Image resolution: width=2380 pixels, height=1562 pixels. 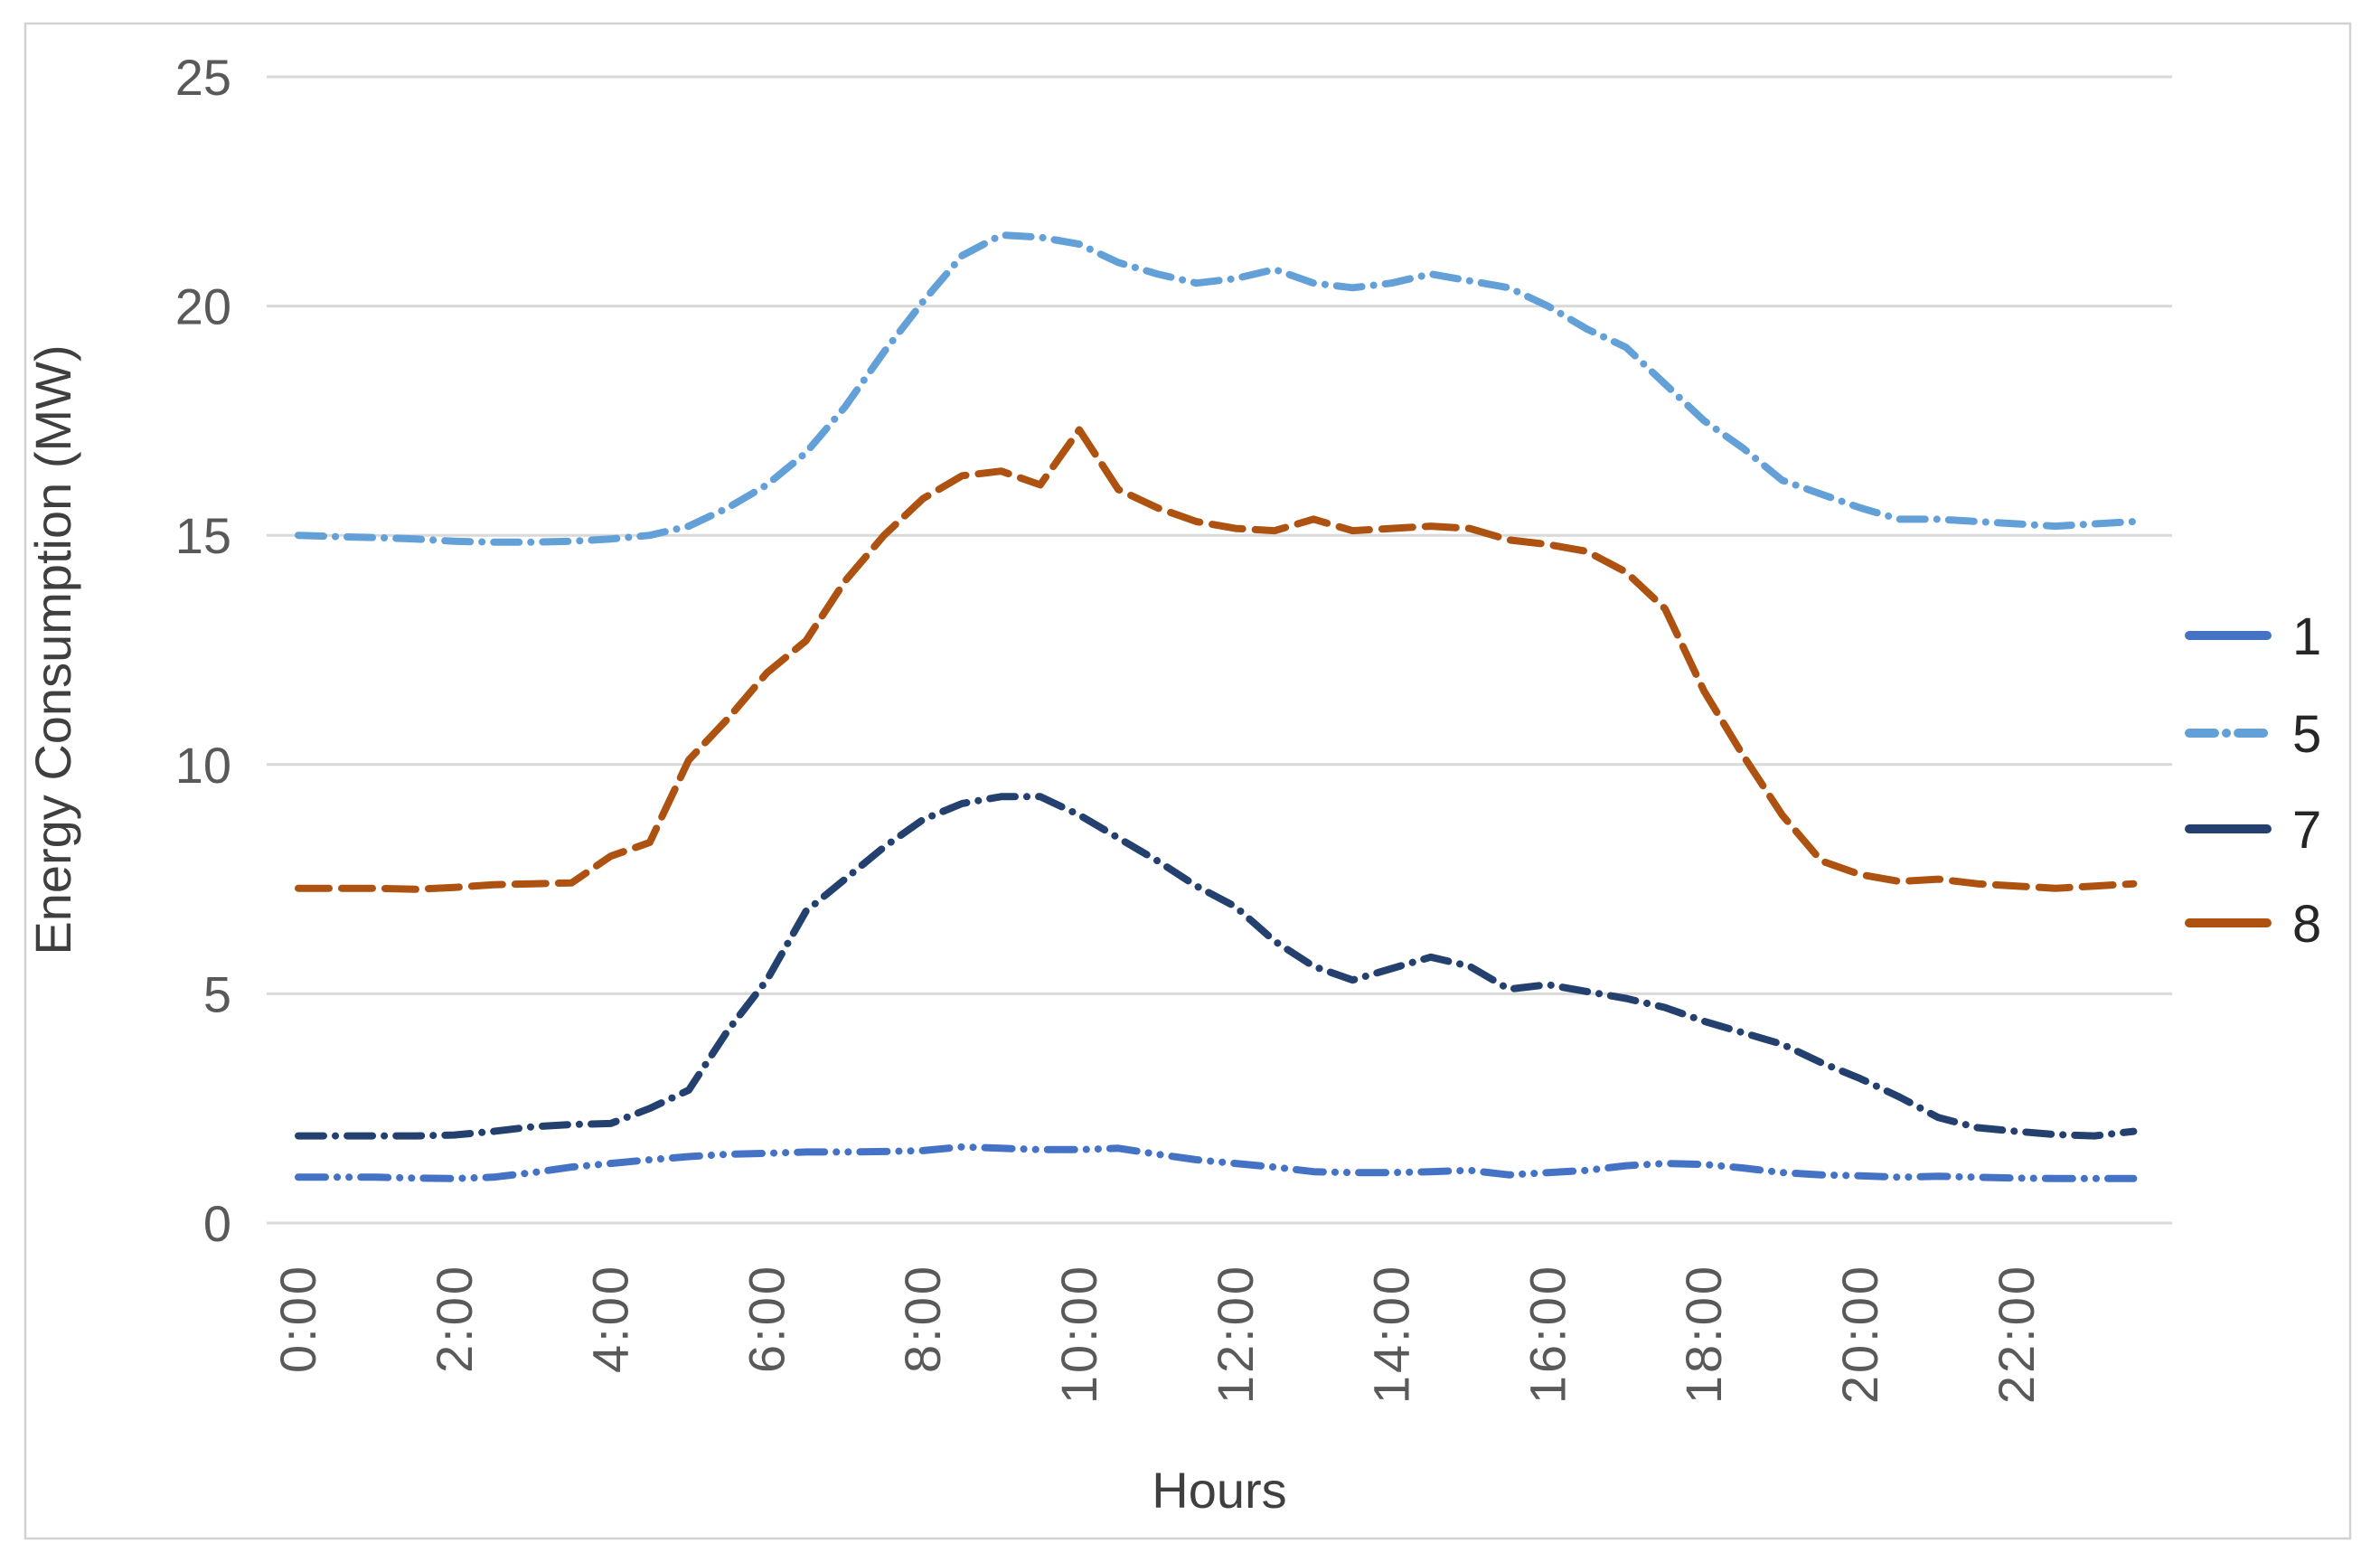 What do you see at coordinates (2306, 925) in the screenshot?
I see `legend-label-8: 8` at bounding box center [2306, 925].